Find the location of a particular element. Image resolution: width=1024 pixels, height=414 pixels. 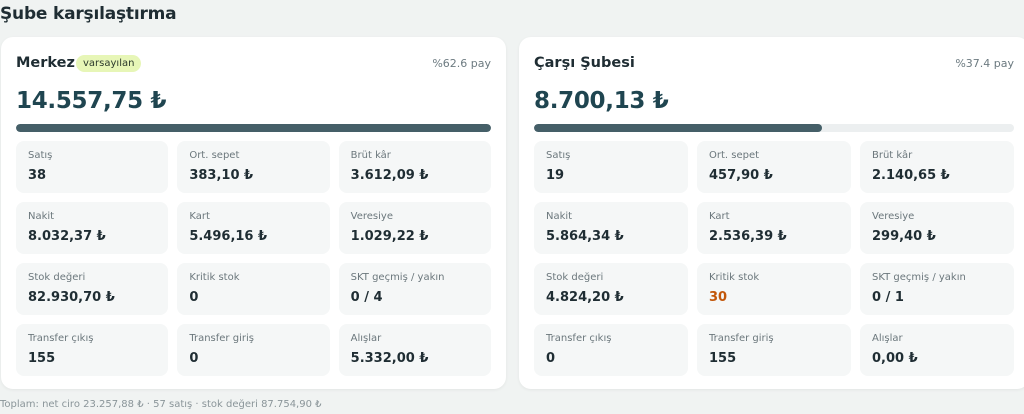

stat-tile: Kart 5.496,16 ₺ is located at coordinates (253, 228).